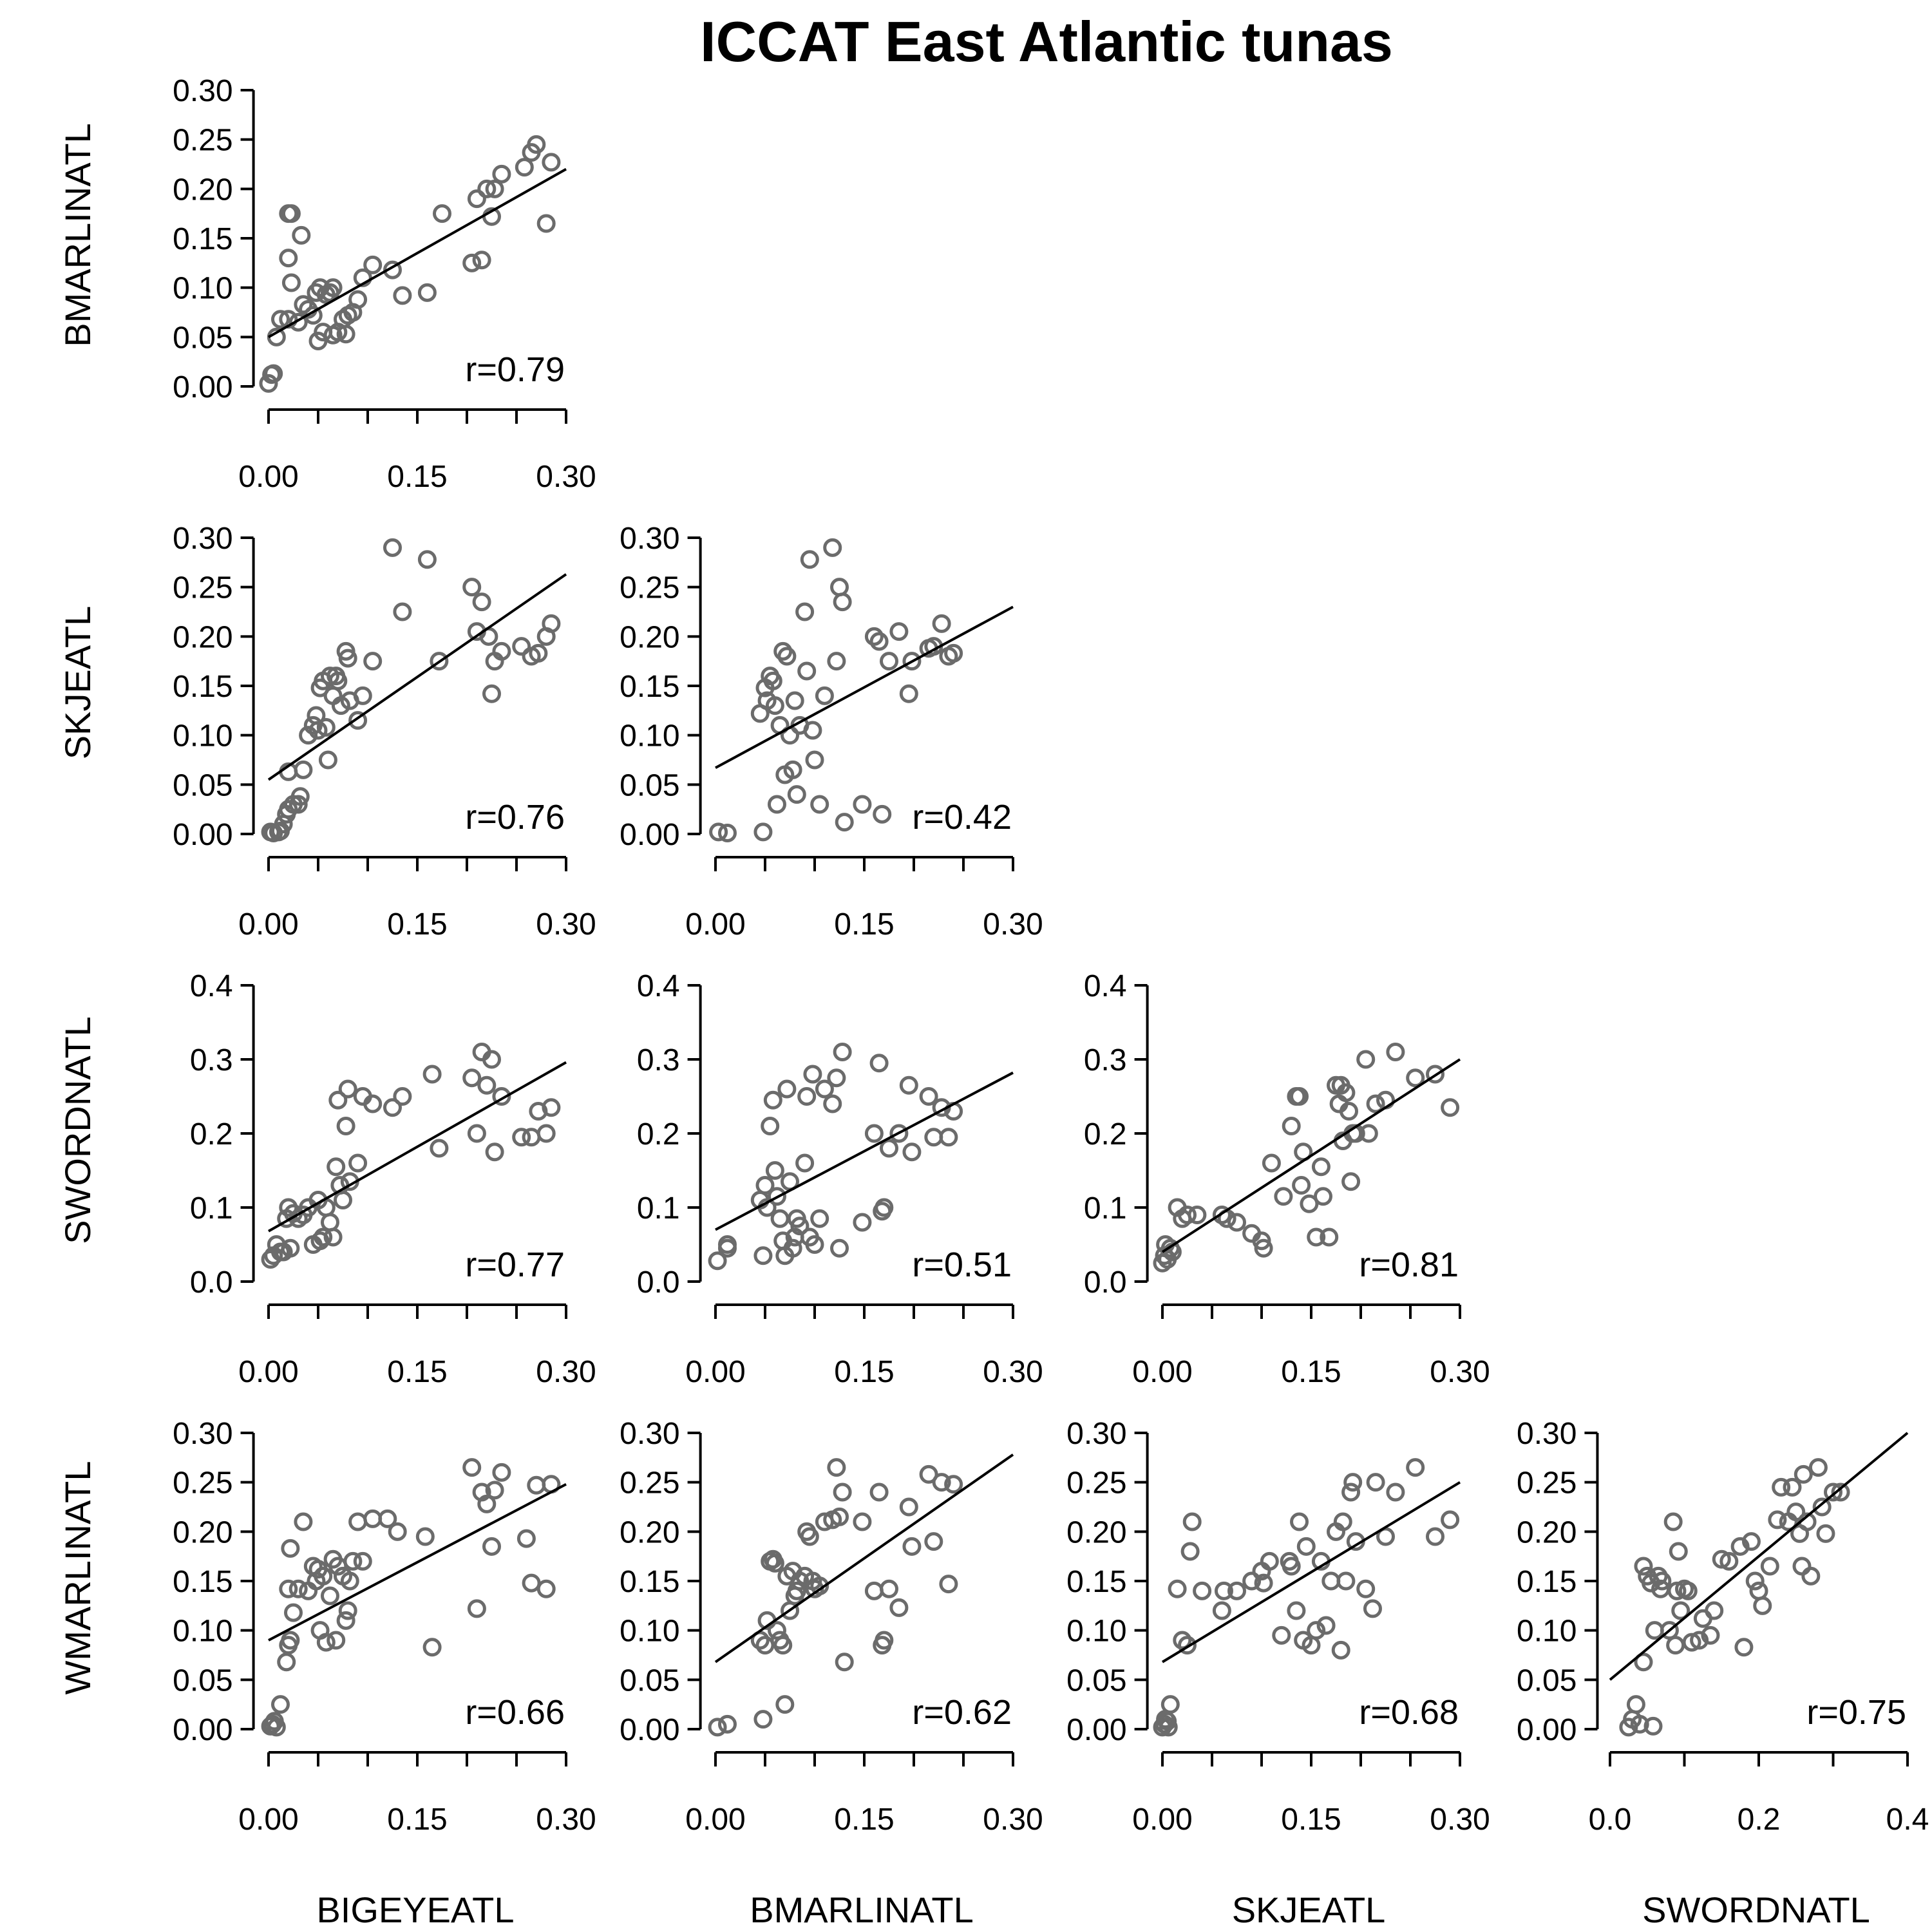 The image size is (1932, 1932). I want to click on y-tick-label: 0.10, so click(650, 736).